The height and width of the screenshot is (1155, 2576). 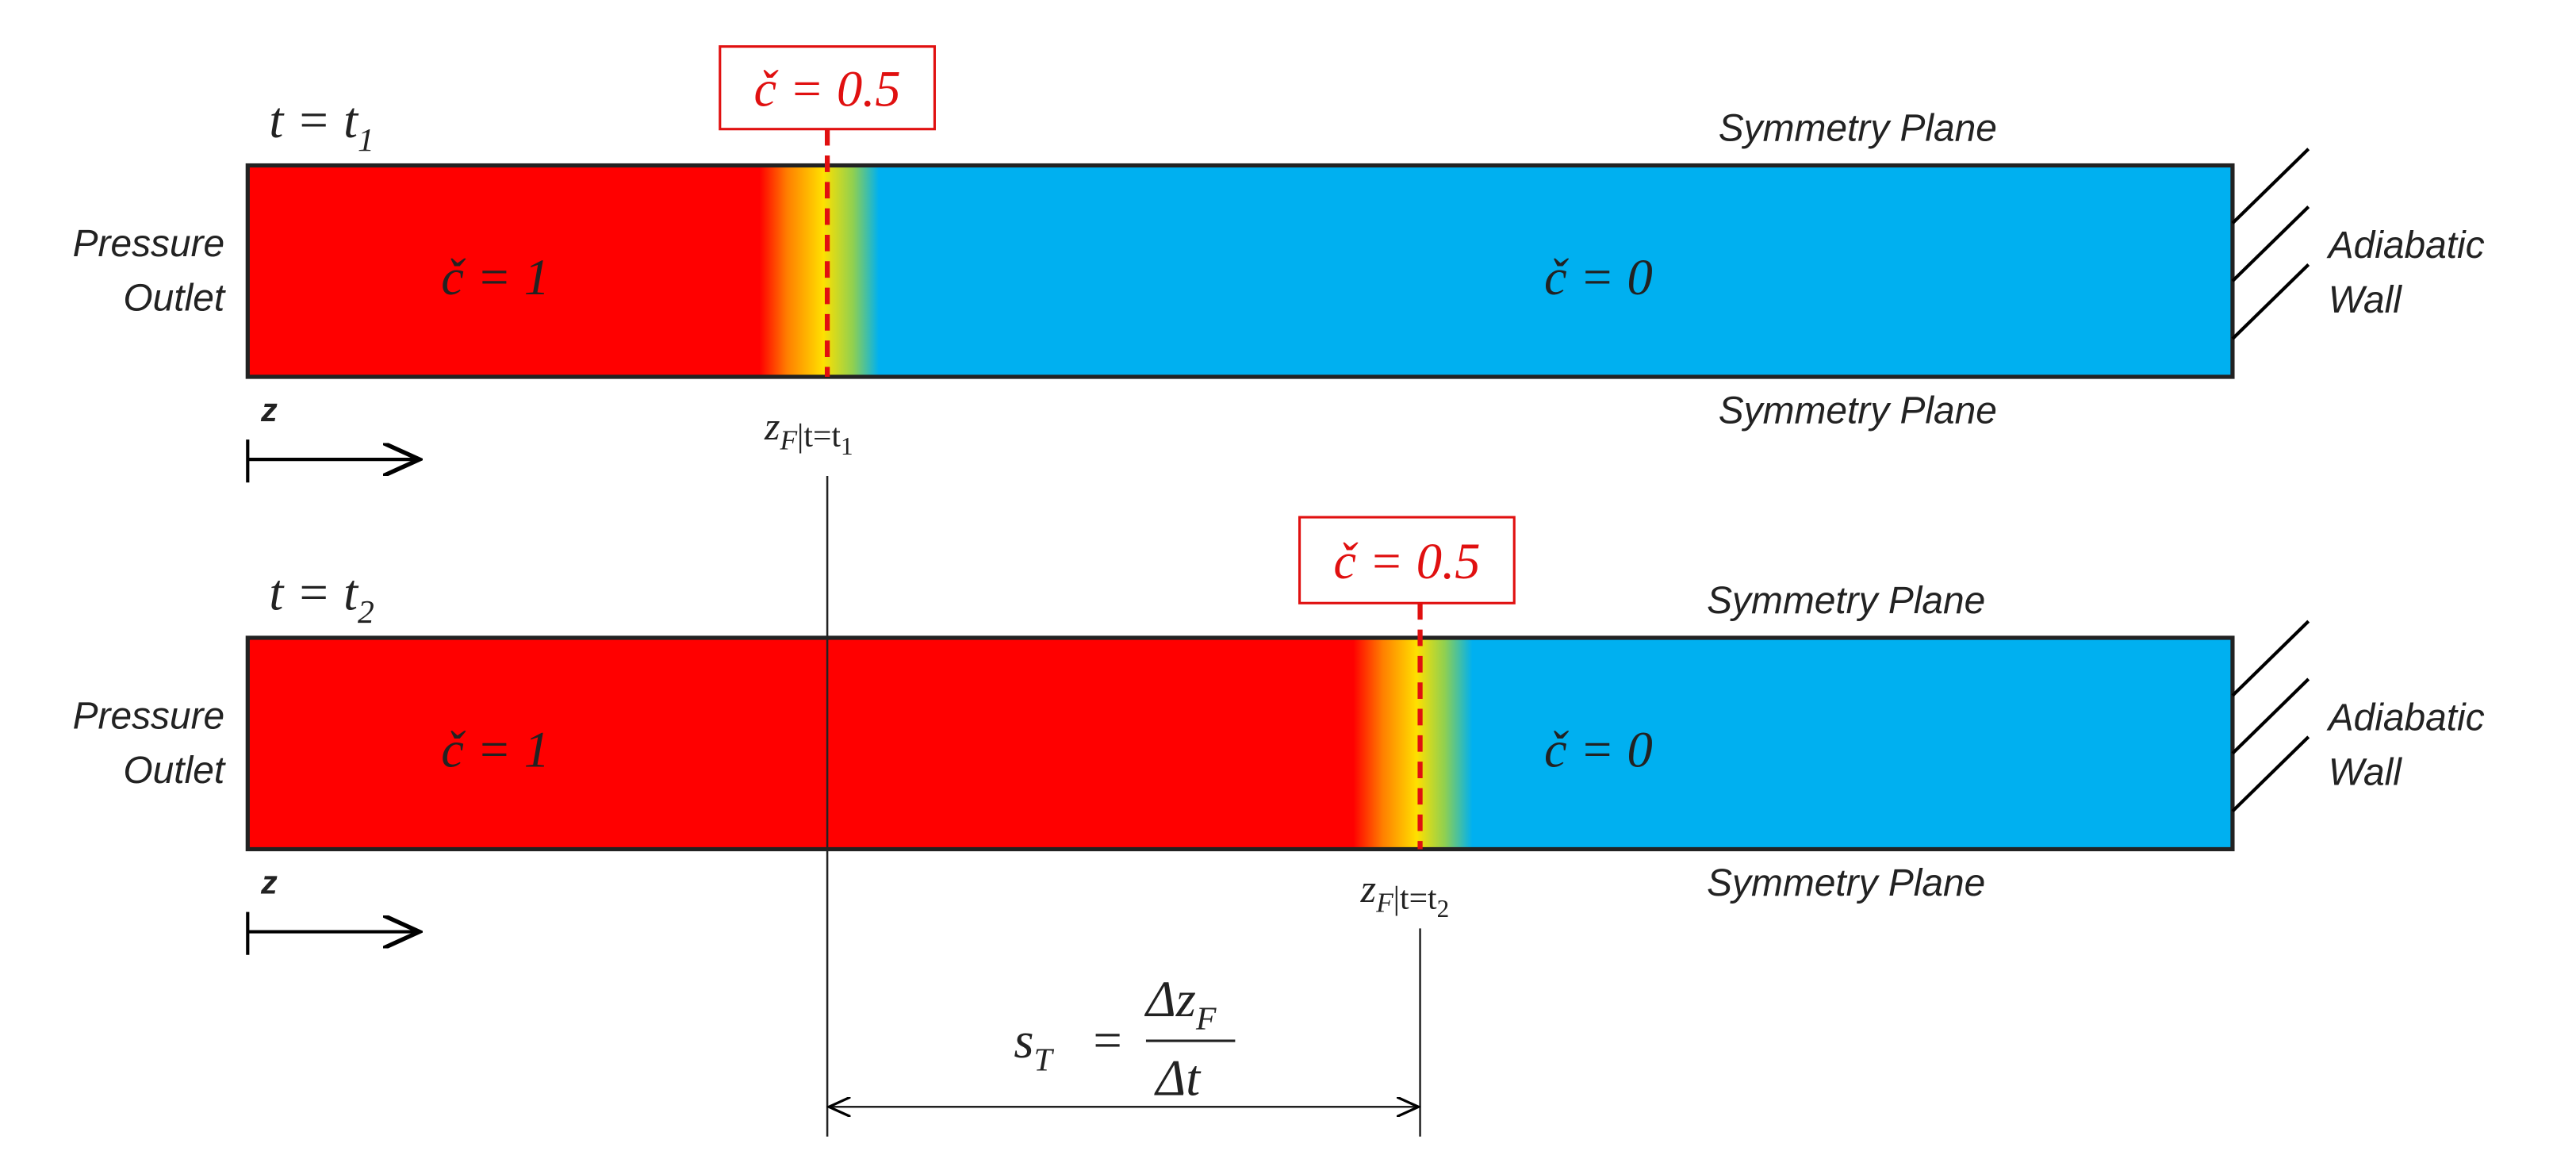 What do you see at coordinates (1177, 1078) in the screenshot?
I see `formula-denominator: Δt` at bounding box center [1177, 1078].